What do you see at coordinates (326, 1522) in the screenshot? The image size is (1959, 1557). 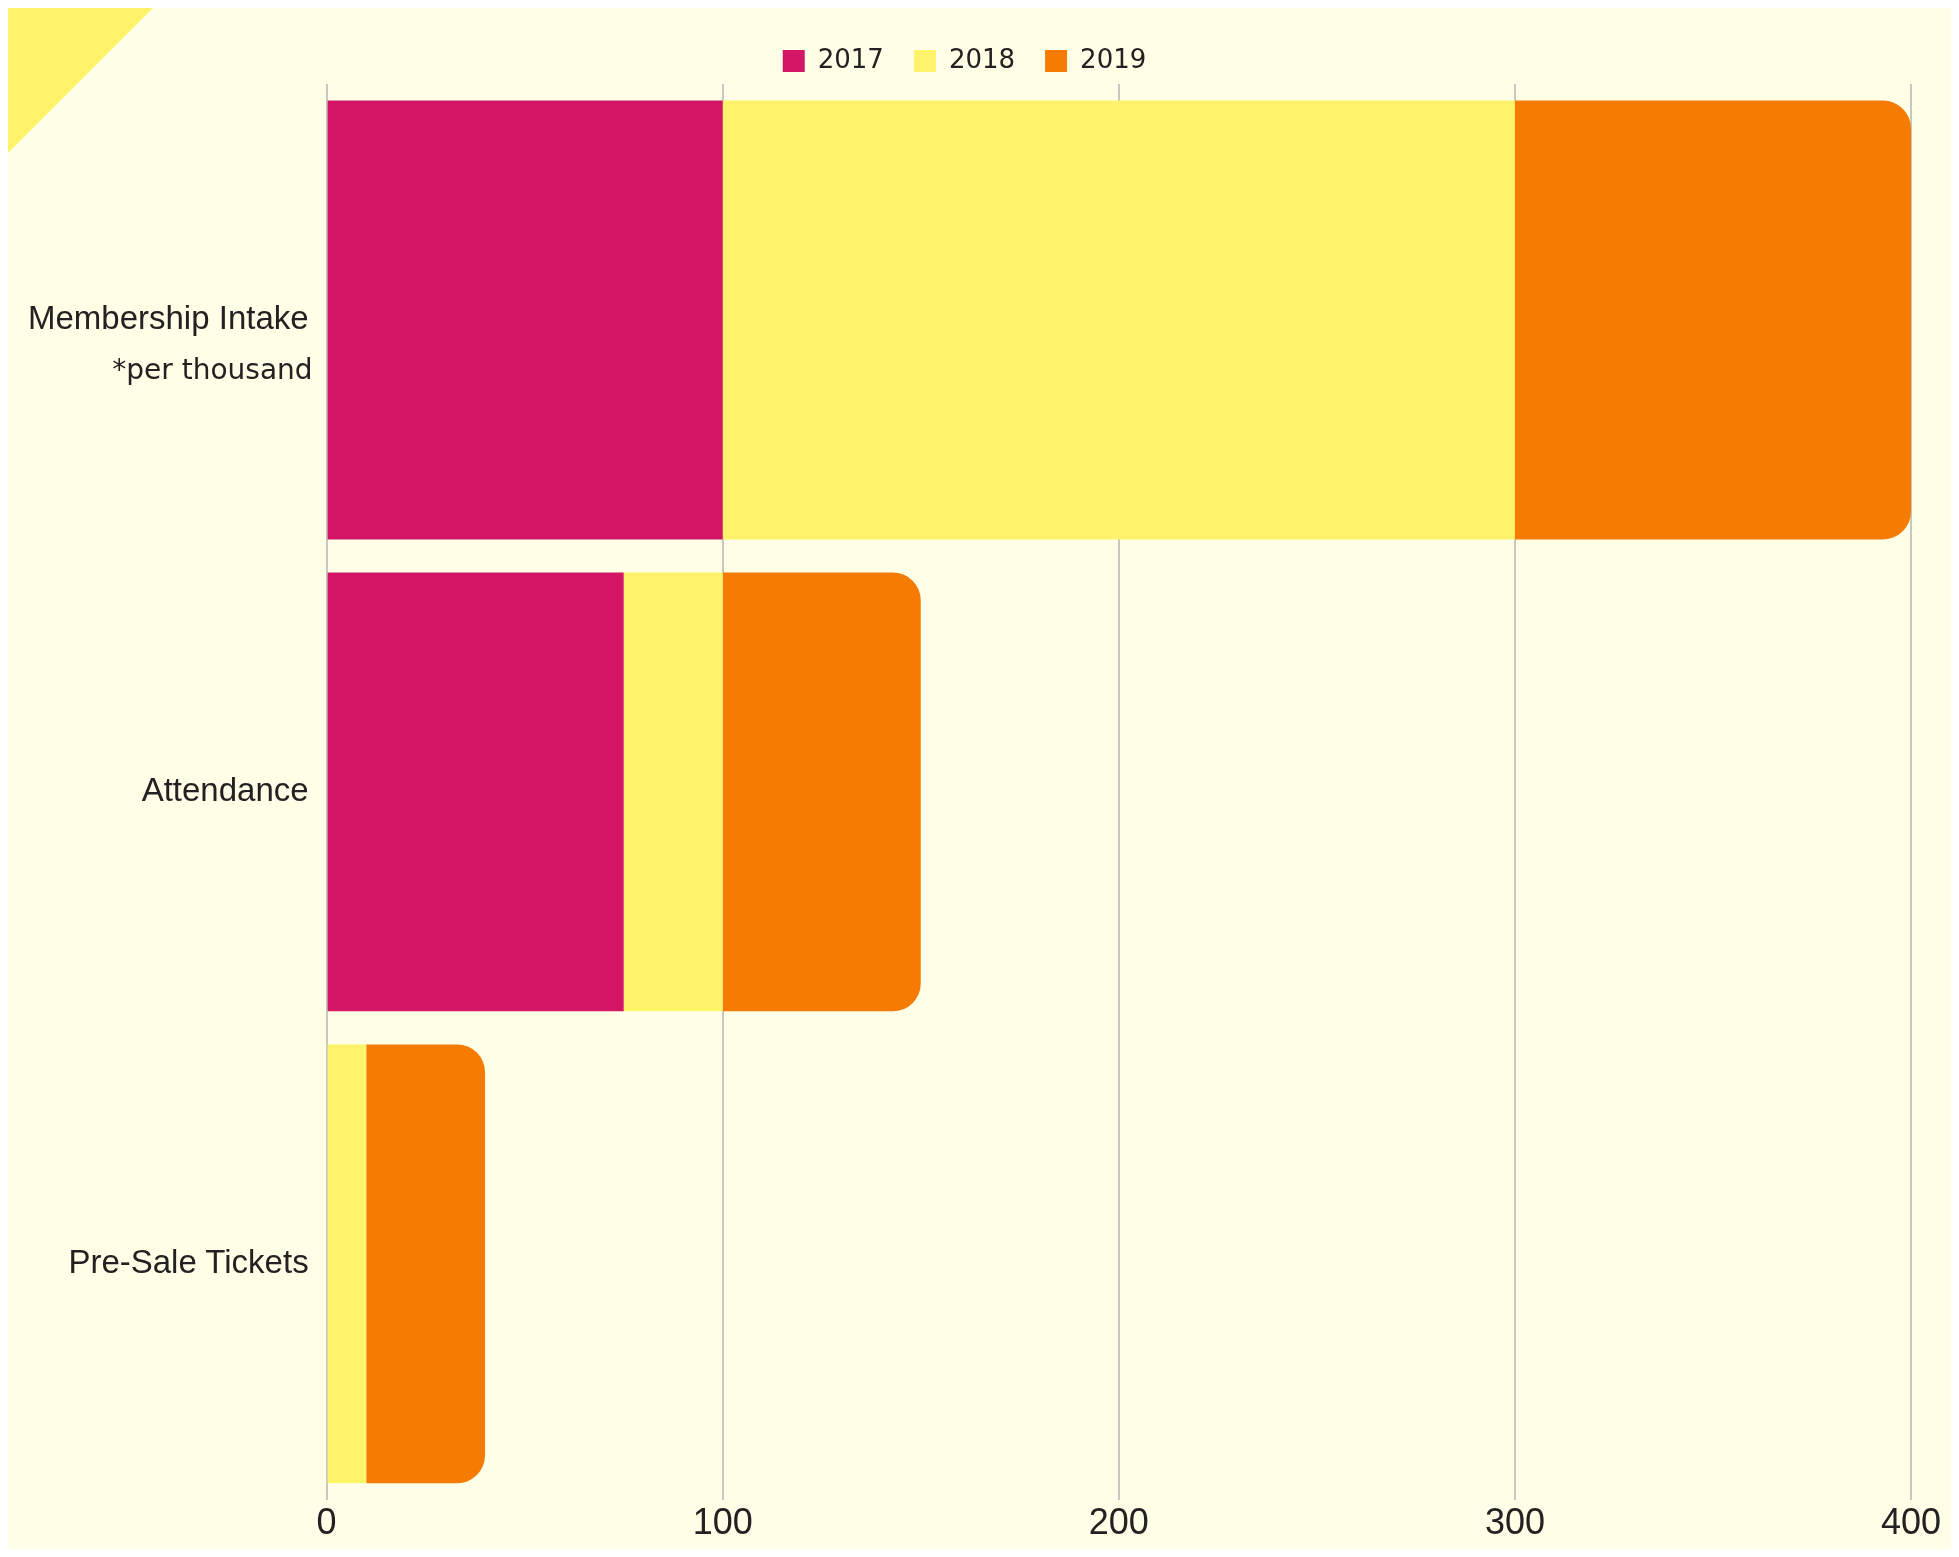 I see `x-tick-label: 0` at bounding box center [326, 1522].